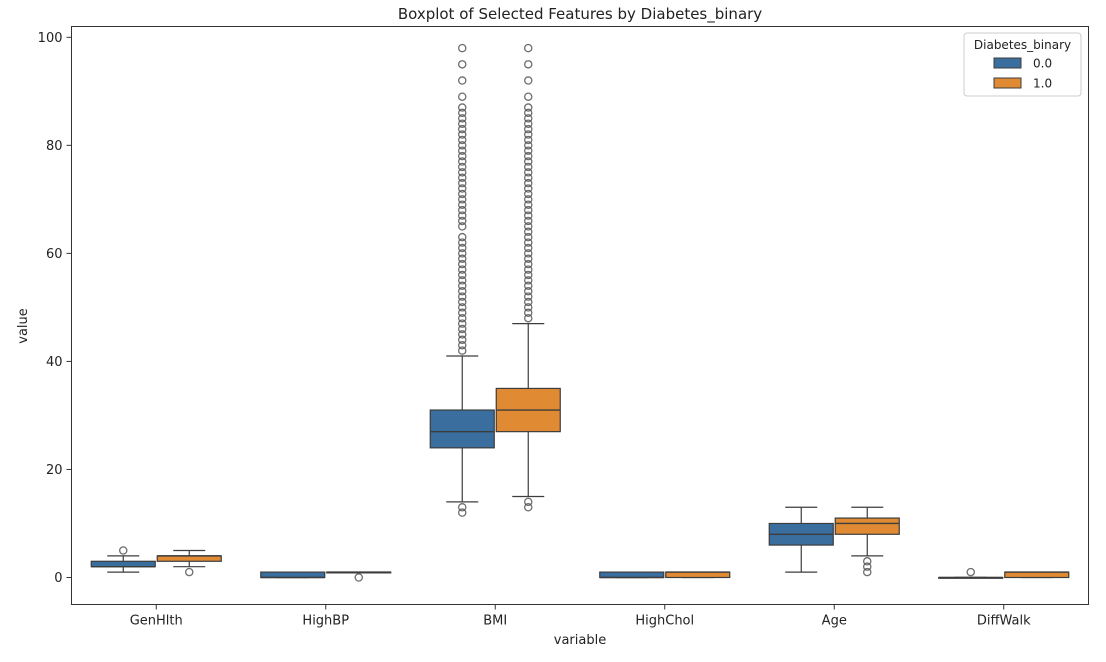 The width and height of the screenshot is (1106, 662). Describe the element at coordinates (580, 640) in the screenshot. I see `x-axis-label: variable` at that location.